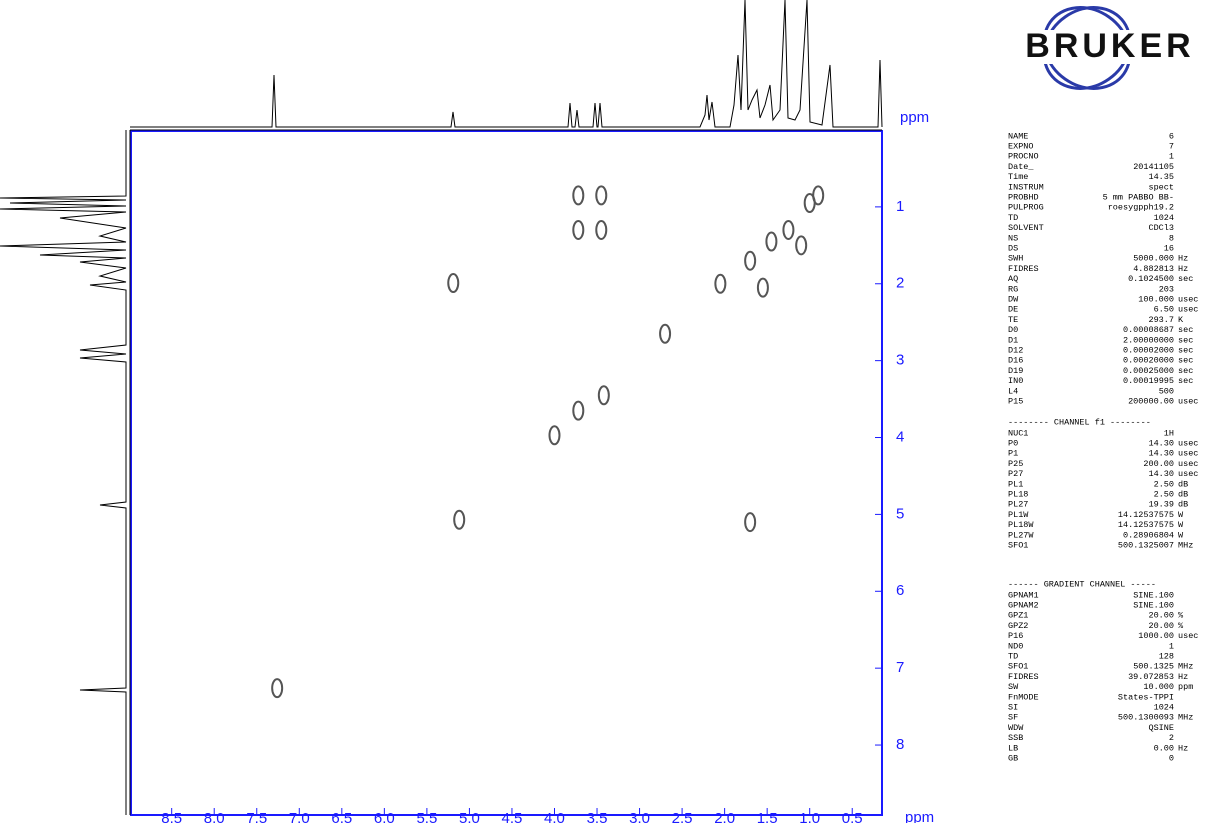 The image size is (1220, 828). I want to click on left-projection, so click(63, 472).